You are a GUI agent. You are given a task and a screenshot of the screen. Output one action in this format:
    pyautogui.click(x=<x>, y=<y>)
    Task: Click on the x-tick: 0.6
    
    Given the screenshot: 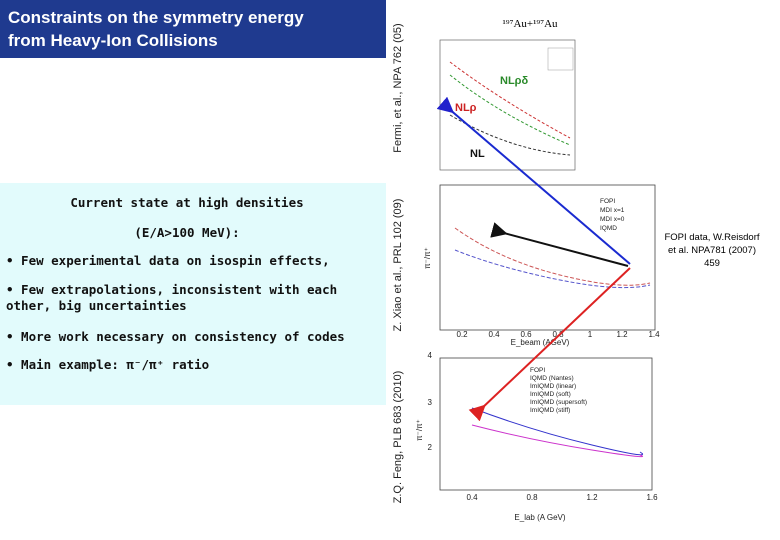 What is the action you would take?
    pyautogui.click(x=526, y=334)
    